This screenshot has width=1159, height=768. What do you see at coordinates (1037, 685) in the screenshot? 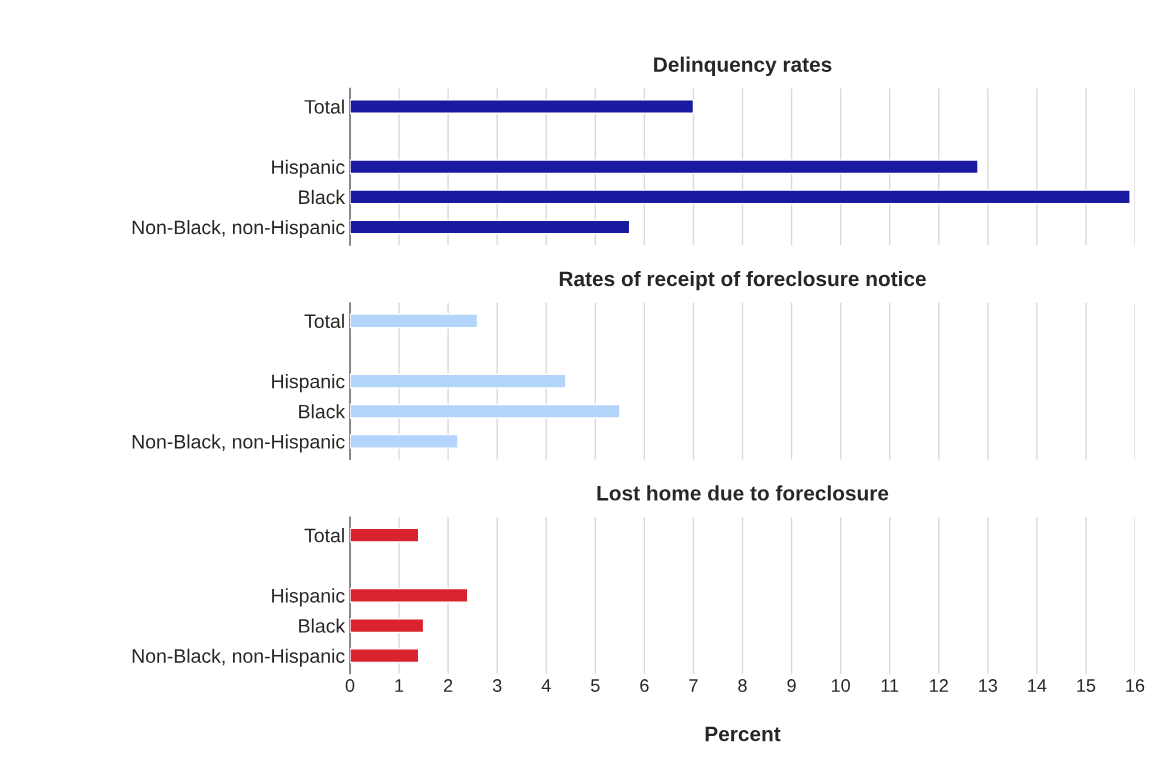
I see `x-tick-label: 14` at bounding box center [1037, 685].